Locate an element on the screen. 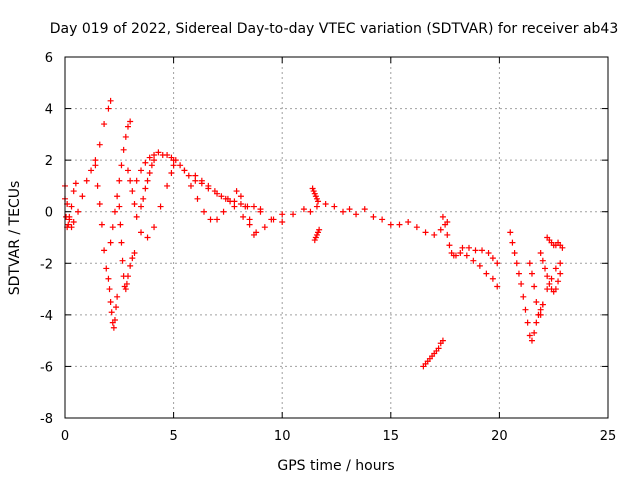 The image size is (640, 480). y-tick-label: 0 is located at coordinates (49, 213).